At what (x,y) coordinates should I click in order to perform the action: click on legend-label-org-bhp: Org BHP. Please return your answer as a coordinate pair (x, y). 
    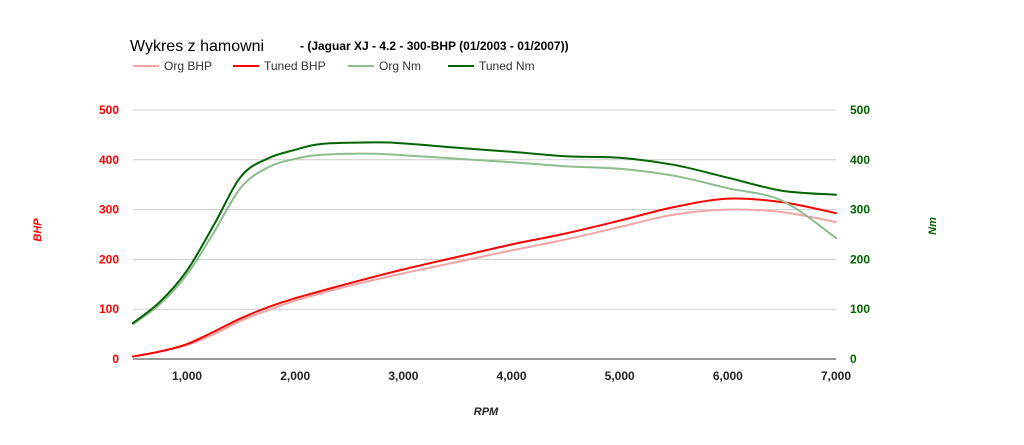
    Looking at the image, I should click on (188, 66).